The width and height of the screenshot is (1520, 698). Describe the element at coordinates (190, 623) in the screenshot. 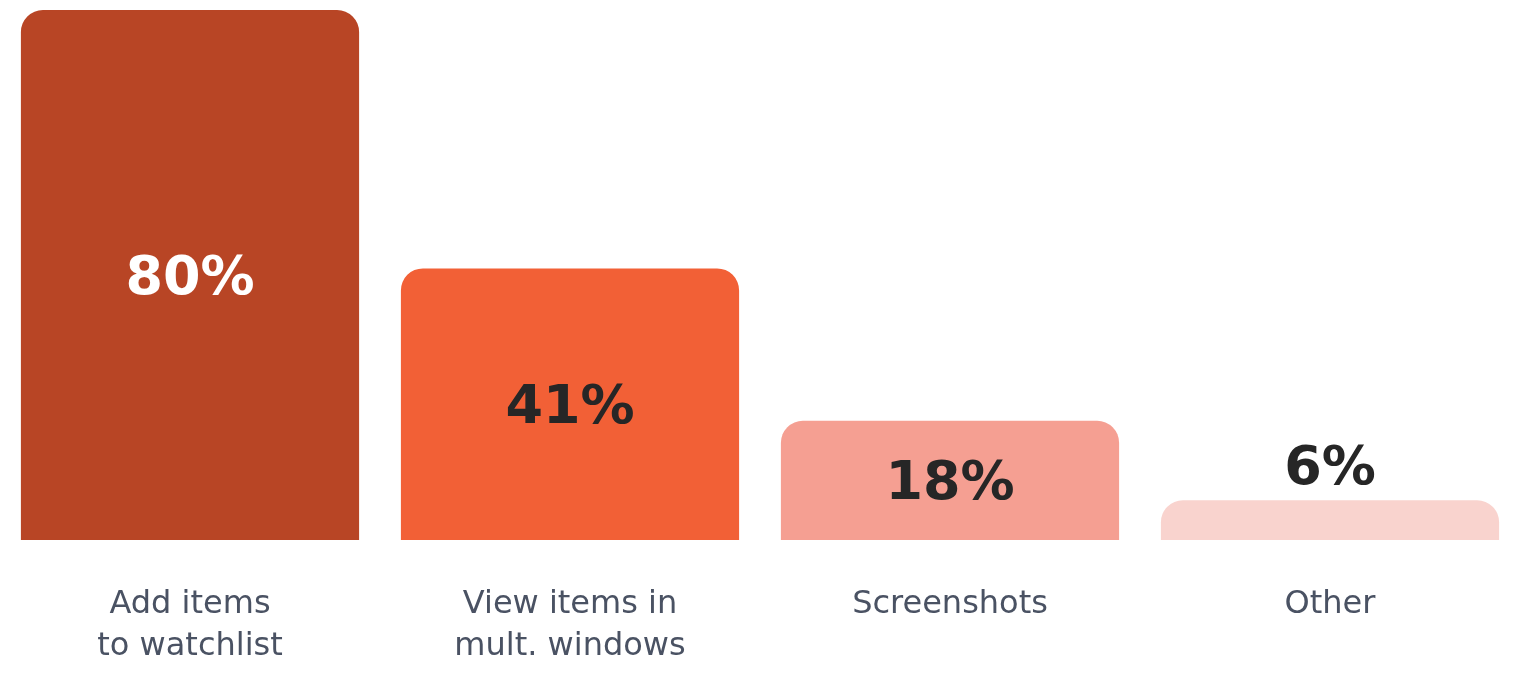

I see `x-tick-label: Add items to watchlist` at that location.